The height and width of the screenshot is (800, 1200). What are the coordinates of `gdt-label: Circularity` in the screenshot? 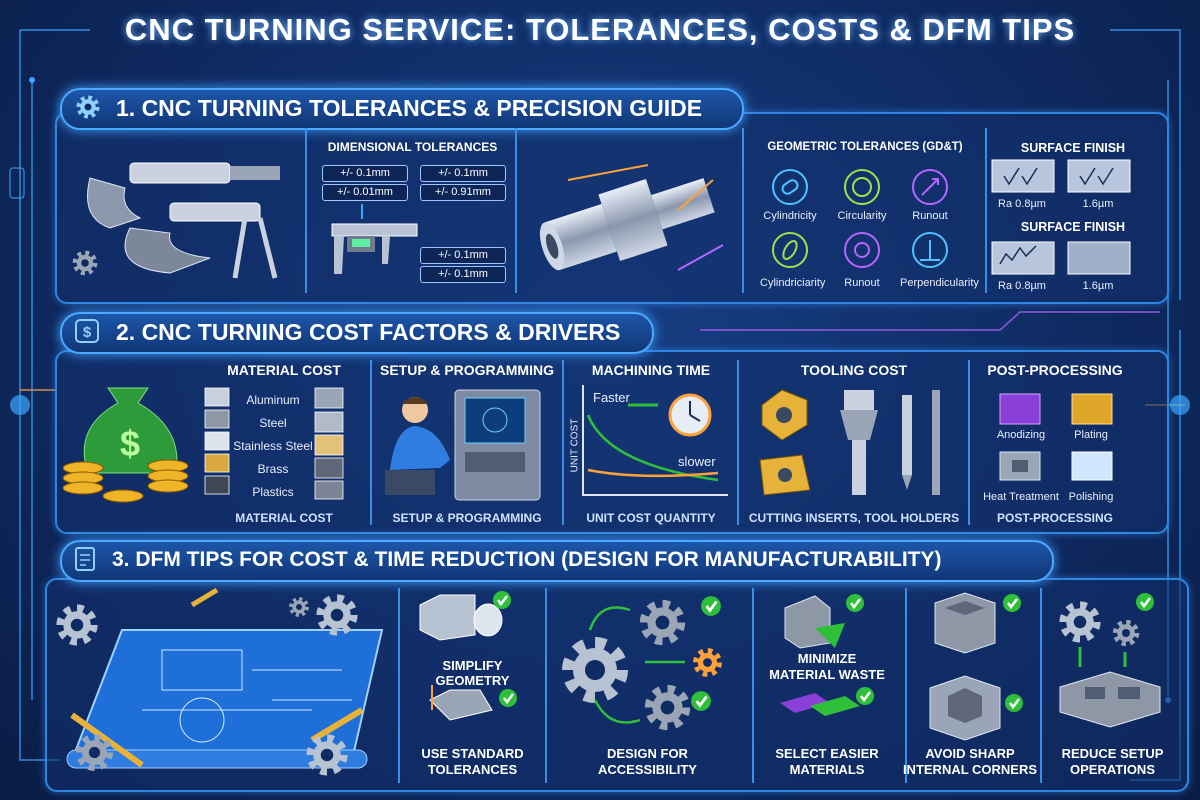 It's located at (862, 216).